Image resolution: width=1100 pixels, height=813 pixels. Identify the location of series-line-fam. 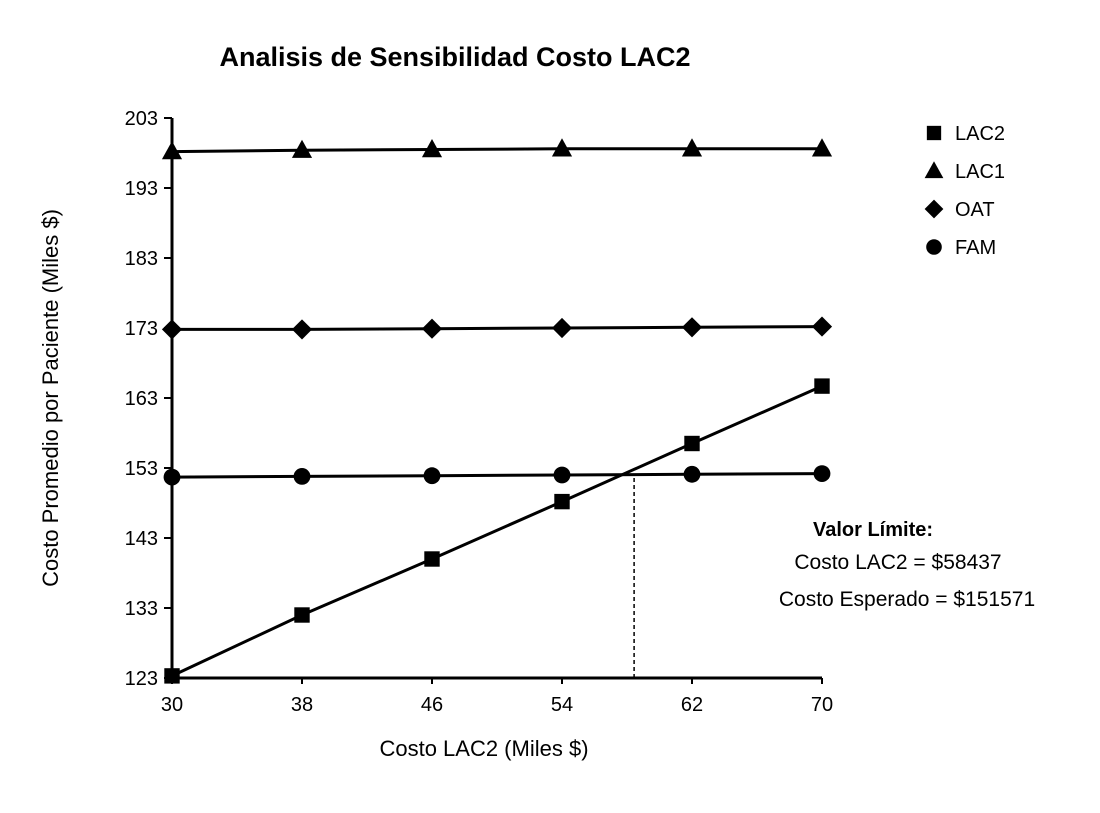
(497, 475).